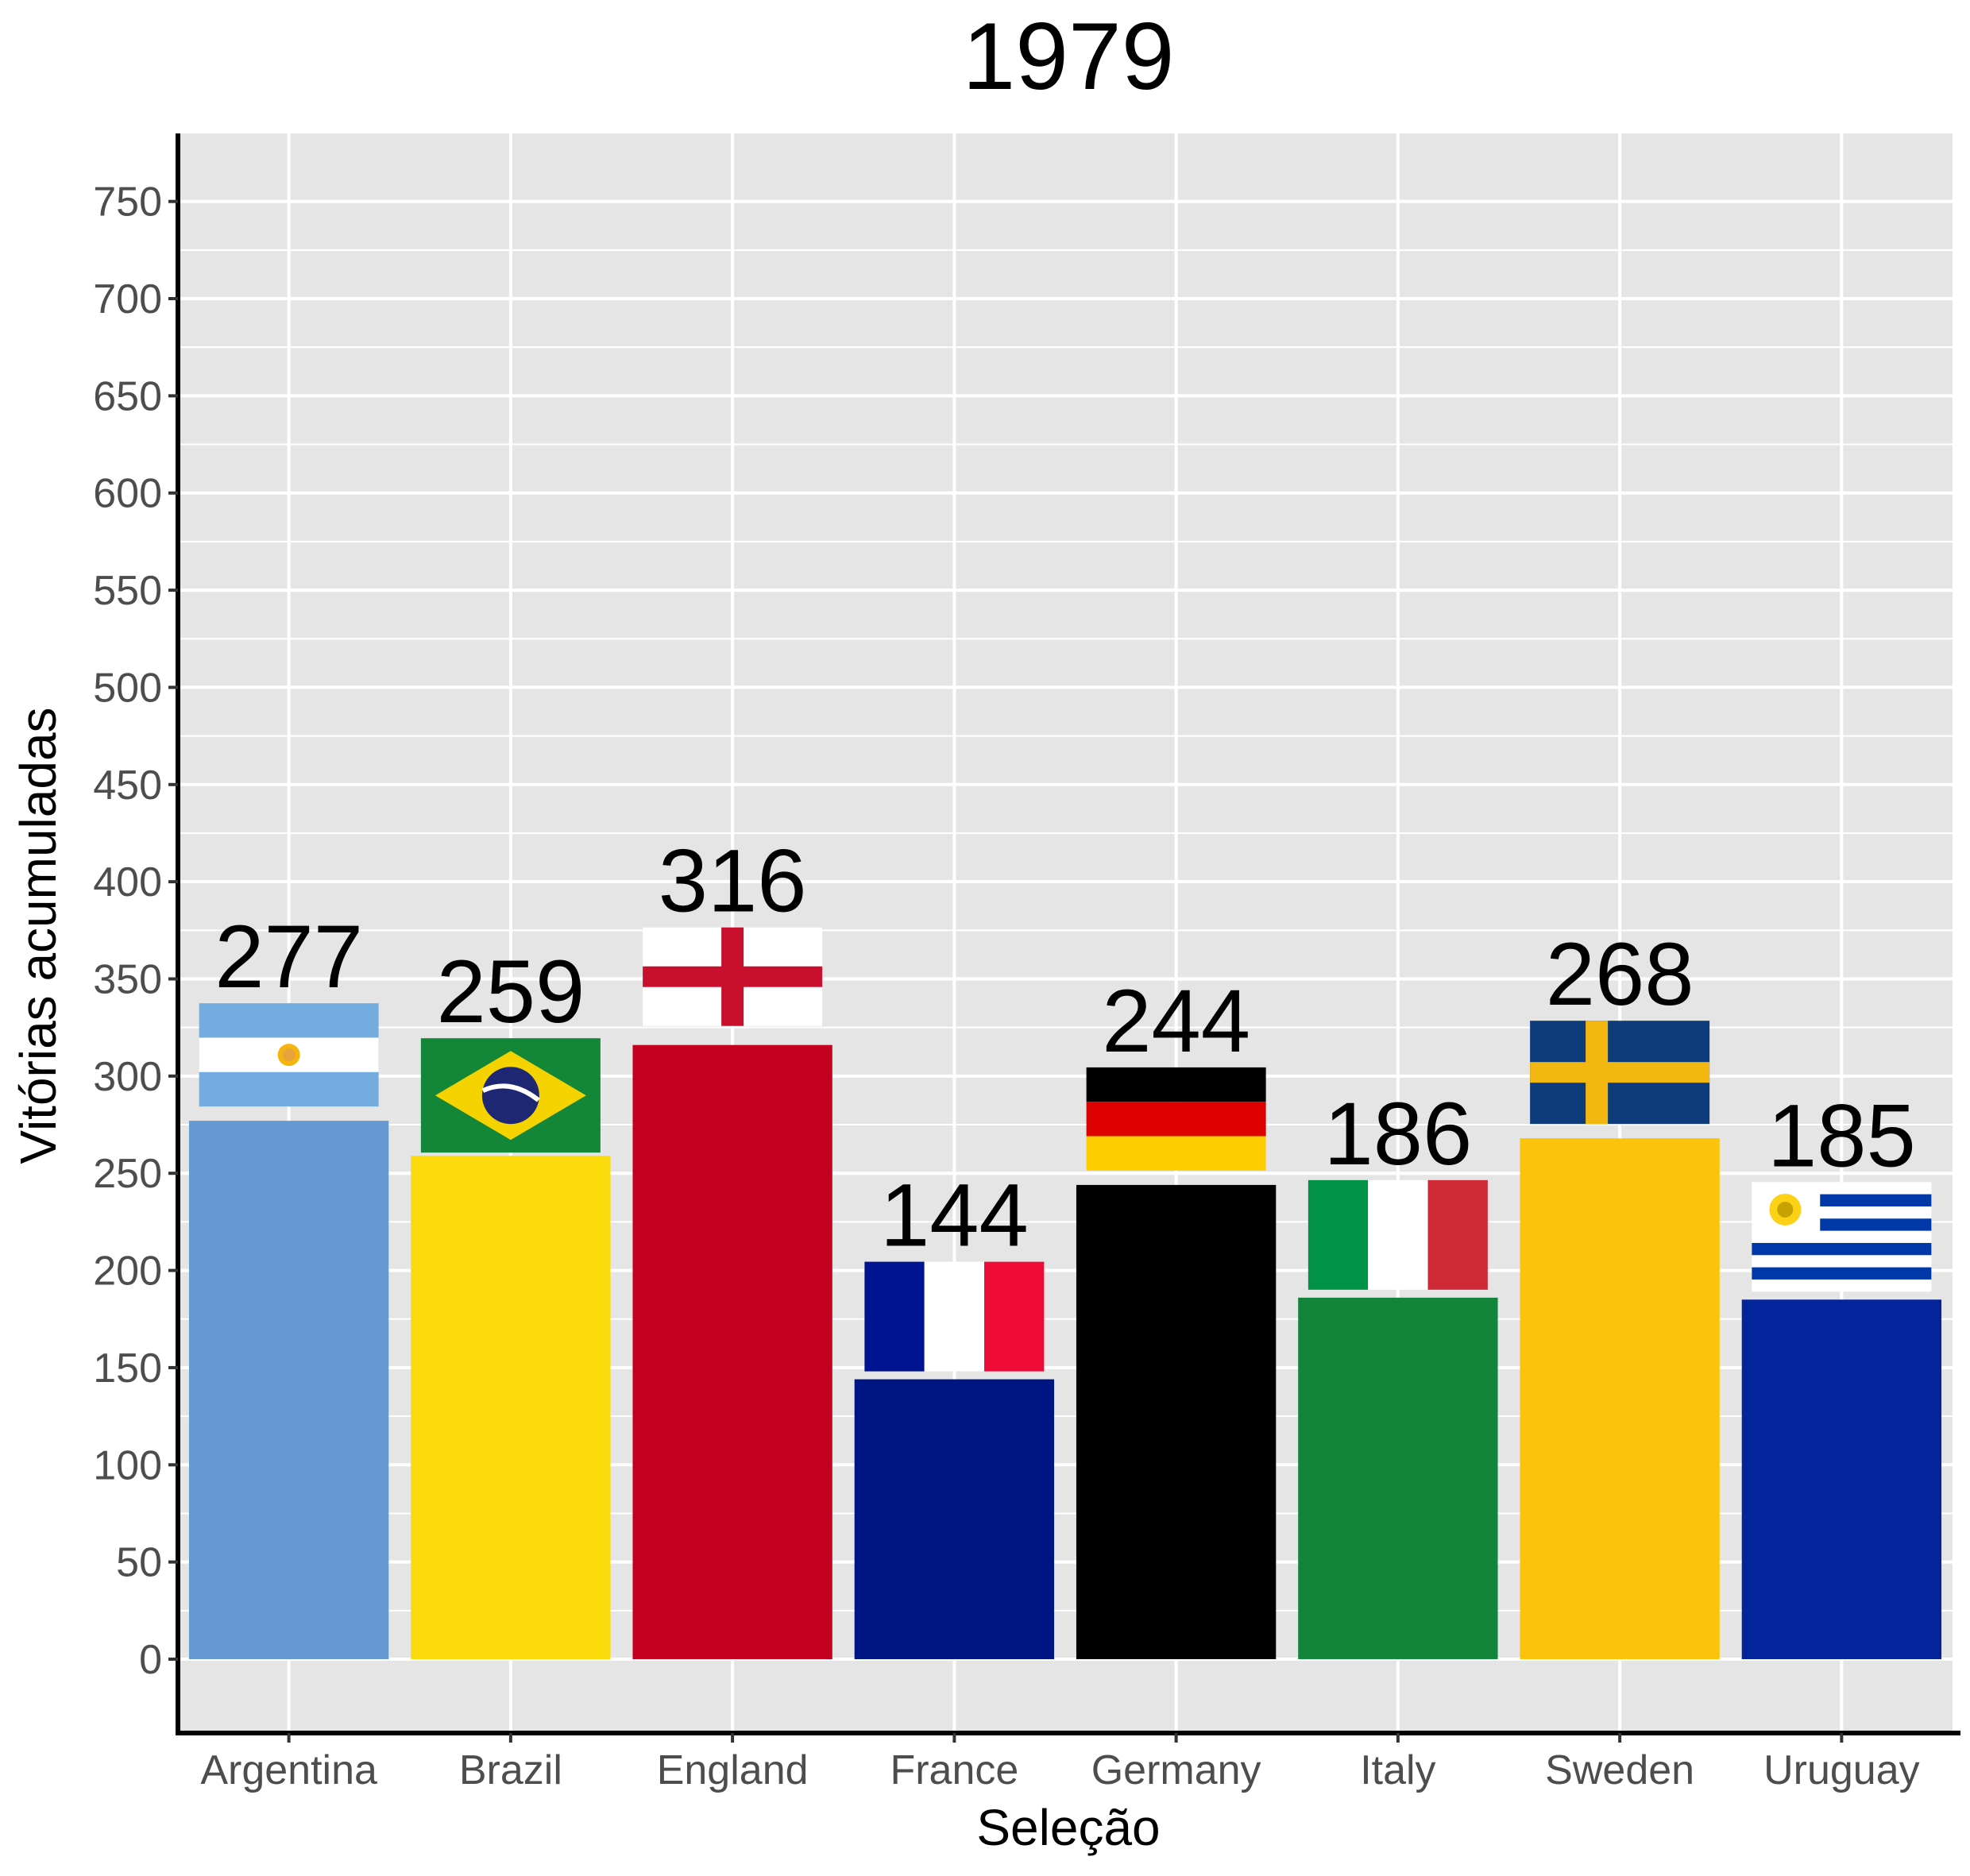 The width and height of the screenshot is (1970, 1876). What do you see at coordinates (1397, 1133) in the screenshot?
I see `value-label: 186` at bounding box center [1397, 1133].